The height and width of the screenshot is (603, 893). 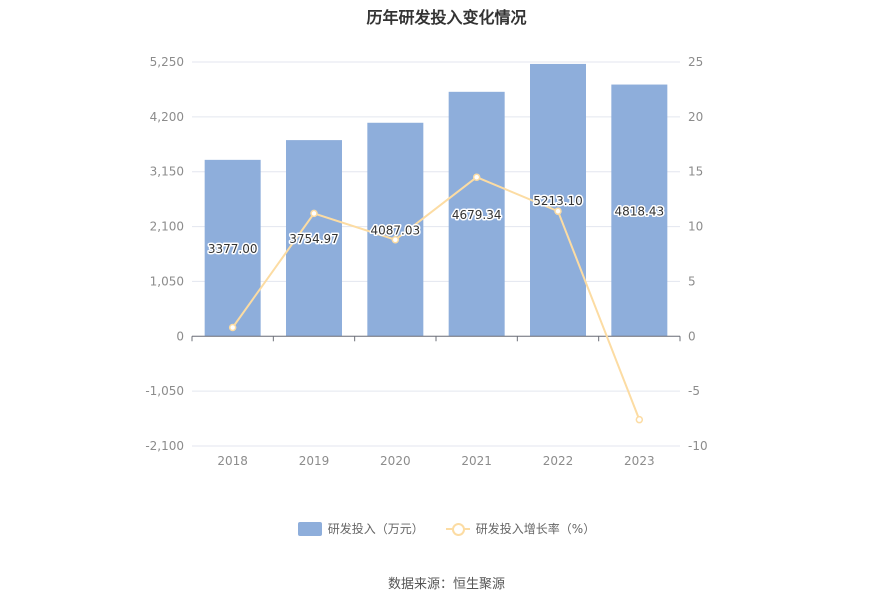 I want to click on x-tick-label: 2020, so click(x=395, y=461).